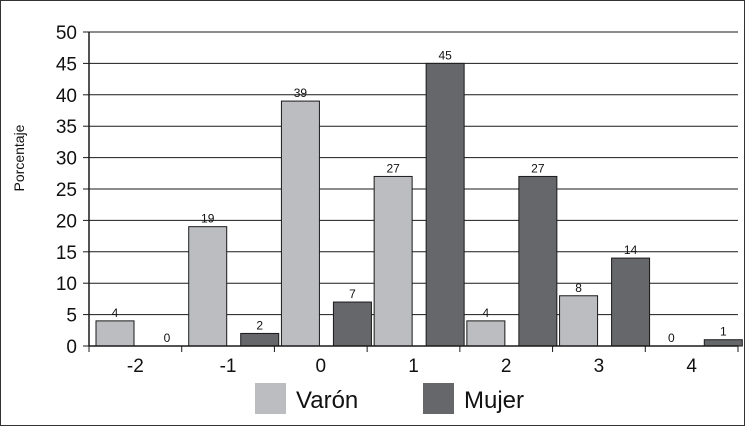 Image resolution: width=745 pixels, height=426 pixels. What do you see at coordinates (506, 366) in the screenshot?
I see `x-tick-label: 2` at bounding box center [506, 366].